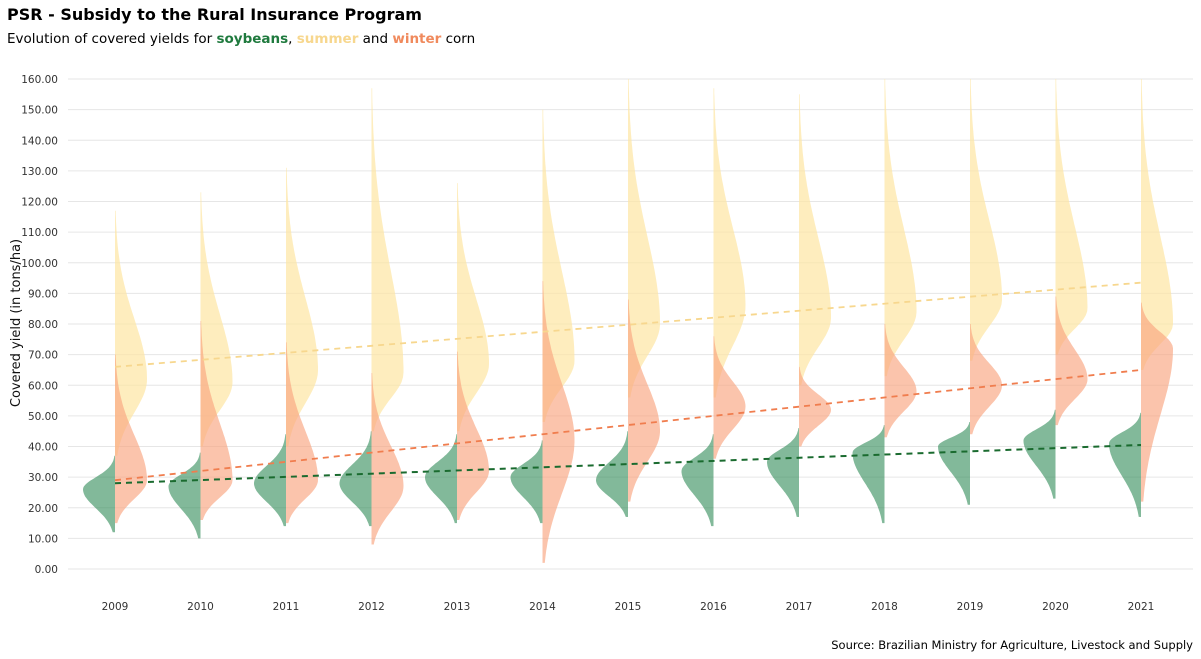 The image size is (1201, 659). I want to click on soybeans-violin-2017, so click(783, 472).